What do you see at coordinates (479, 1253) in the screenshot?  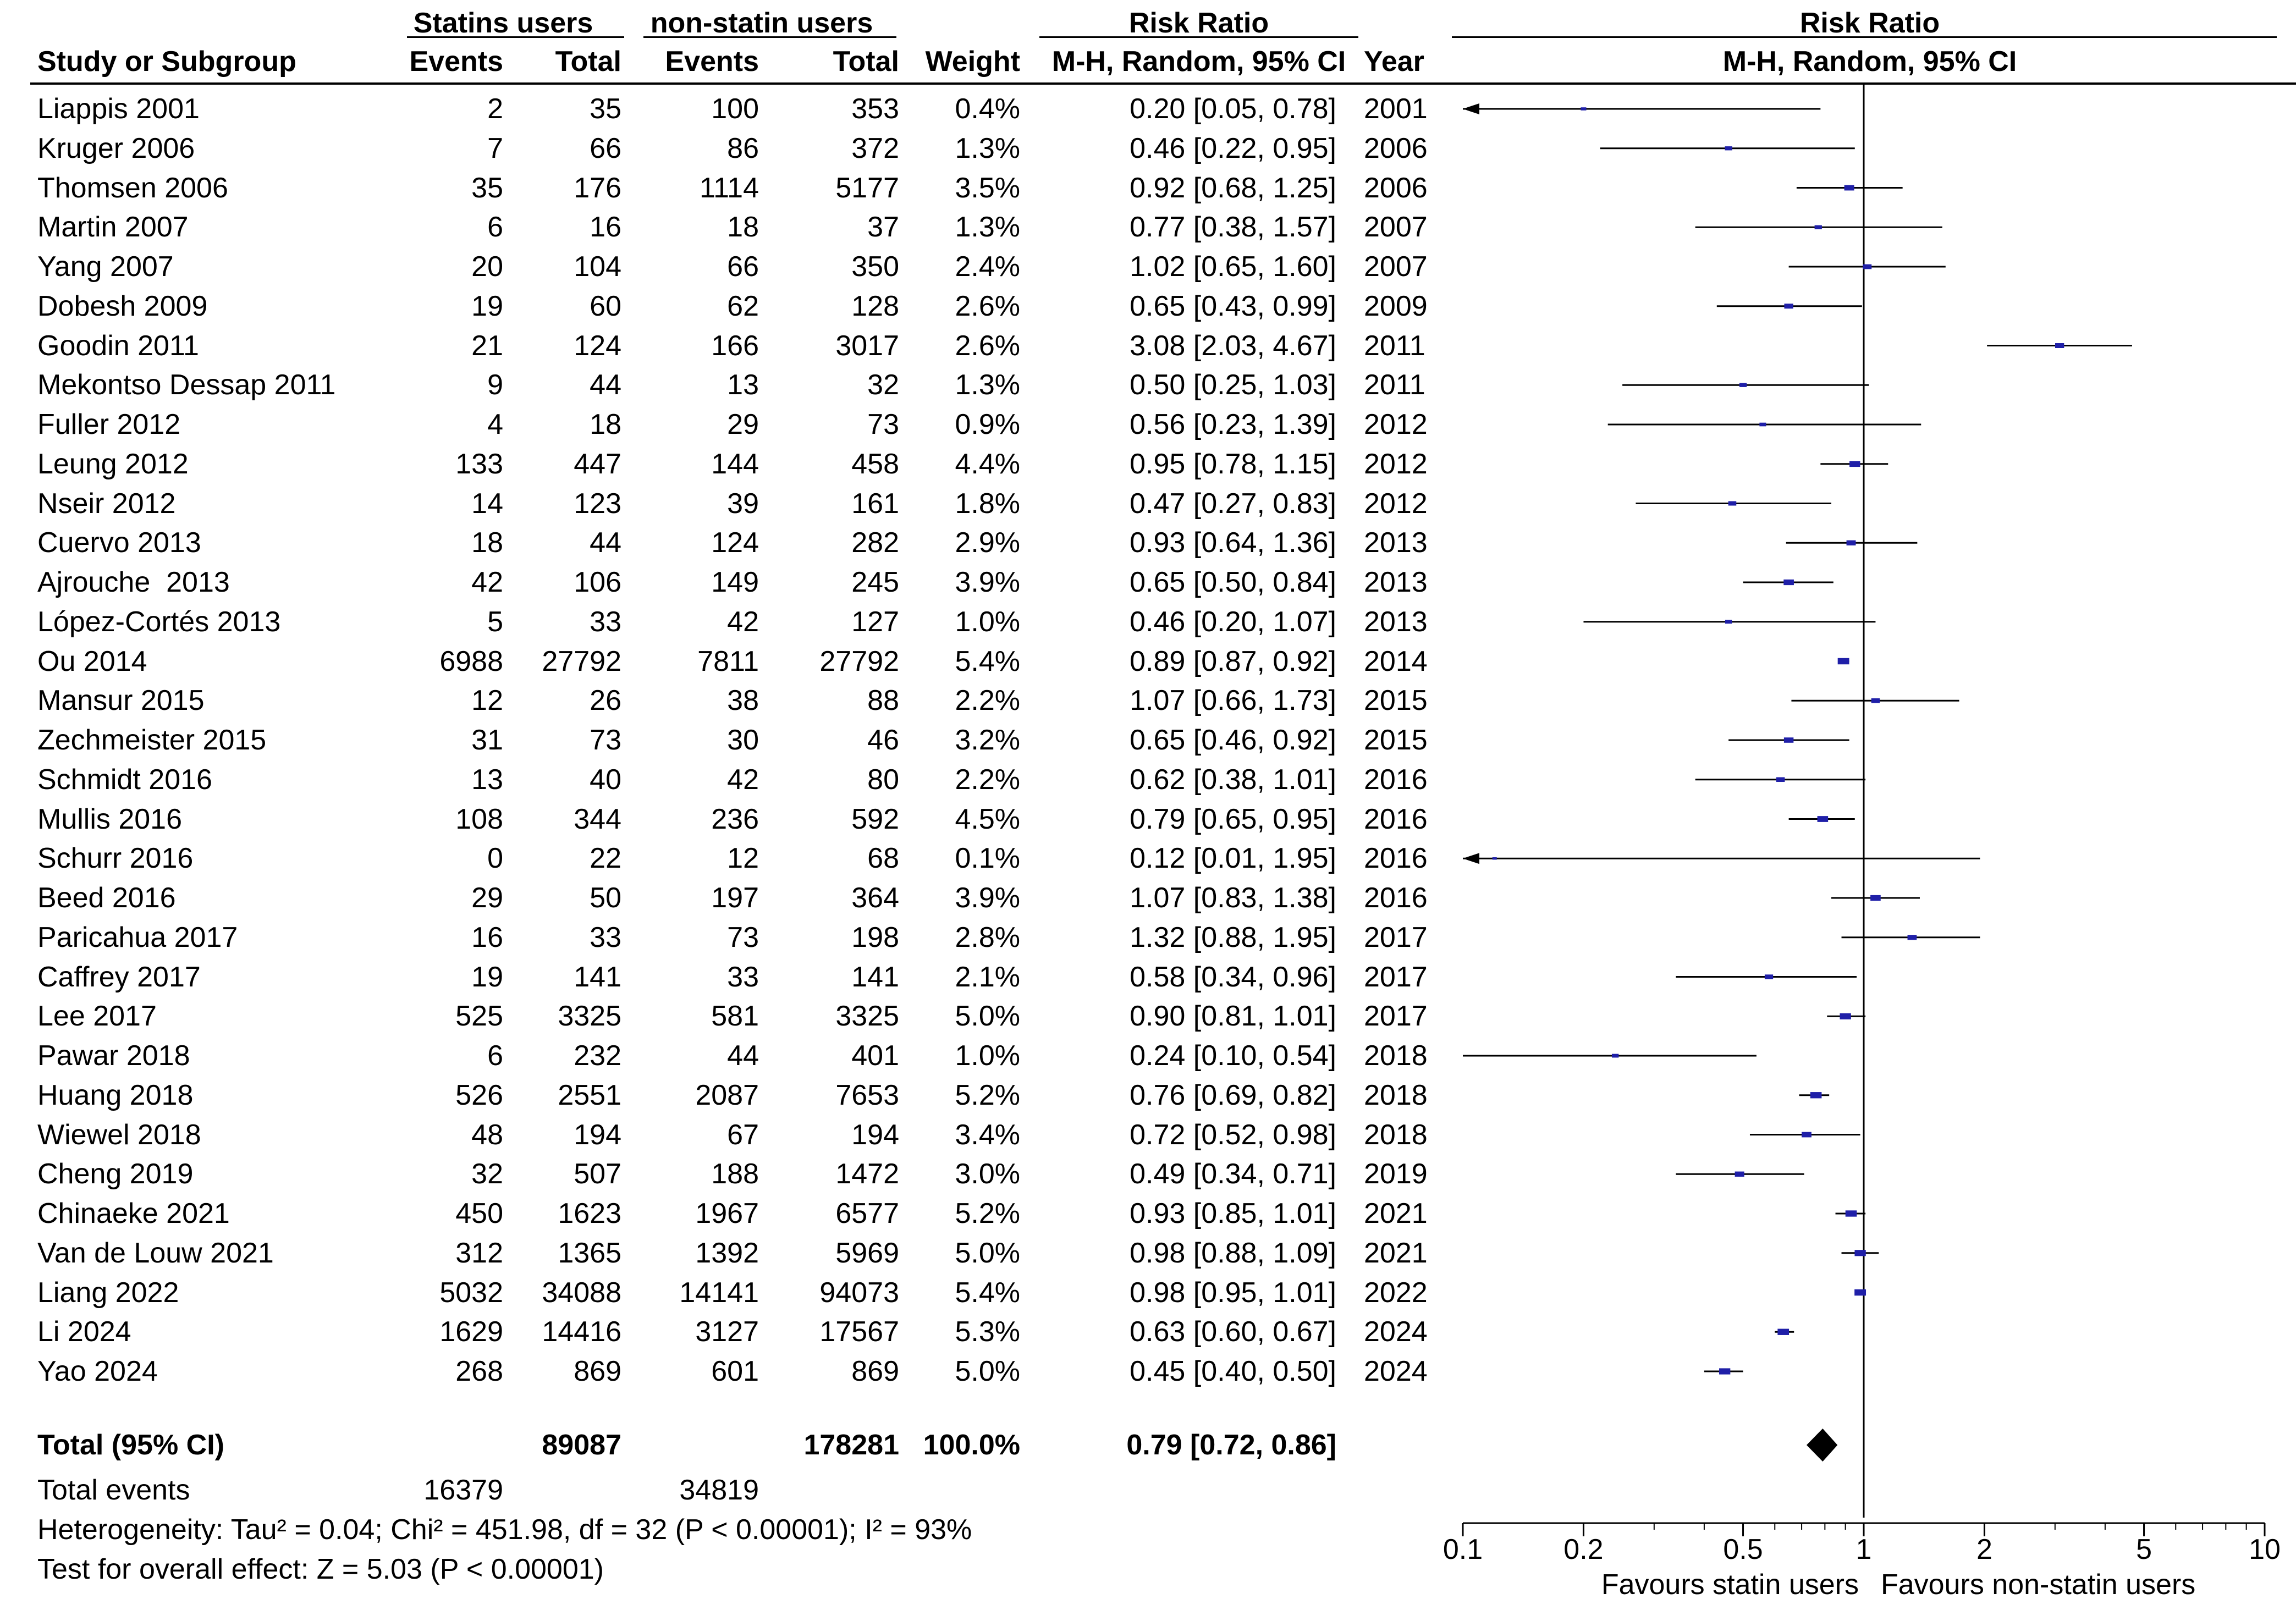 I see `events-statin: 312` at bounding box center [479, 1253].